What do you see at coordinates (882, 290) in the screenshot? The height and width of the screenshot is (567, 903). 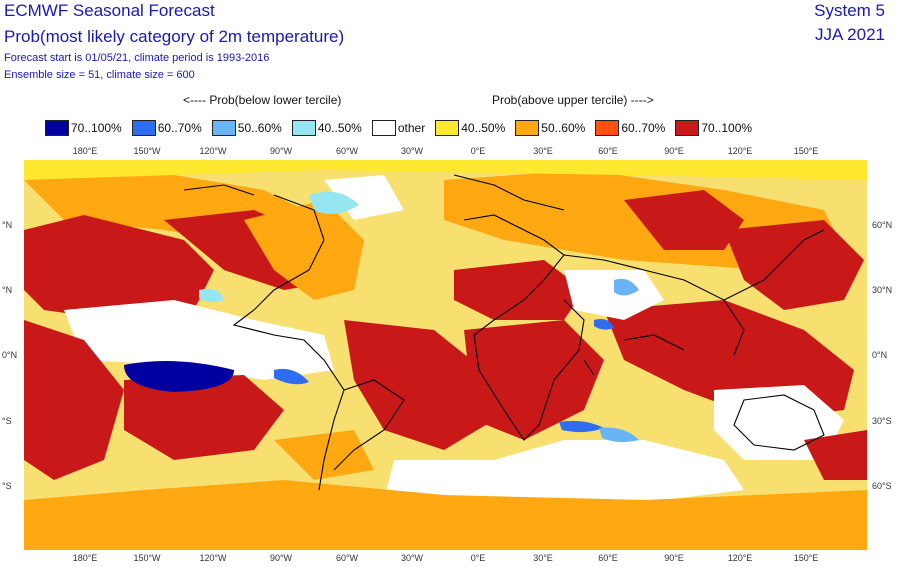 I see `latitude-tick-right: 30°N` at bounding box center [882, 290].